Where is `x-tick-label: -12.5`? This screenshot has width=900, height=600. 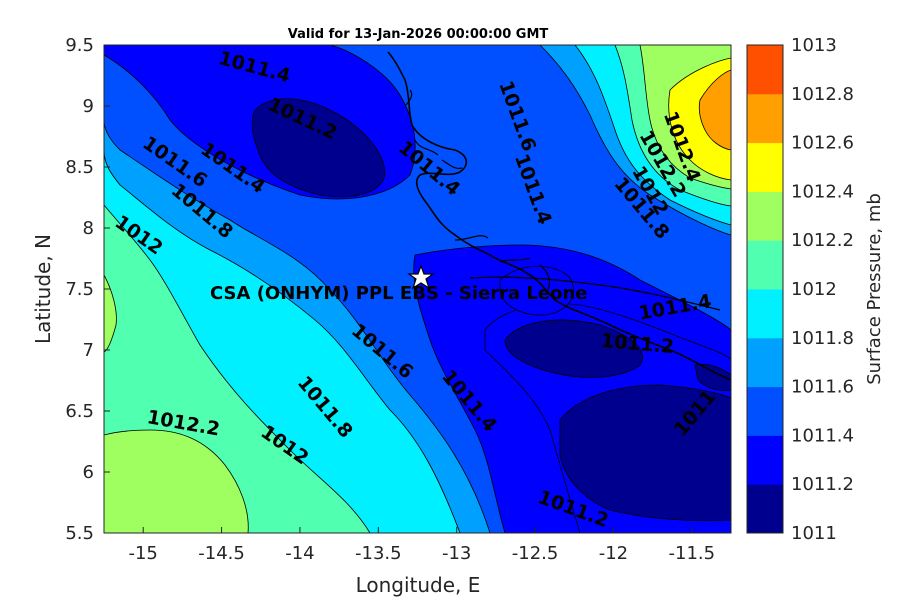 x-tick-label: -12.5 is located at coordinates (535, 553).